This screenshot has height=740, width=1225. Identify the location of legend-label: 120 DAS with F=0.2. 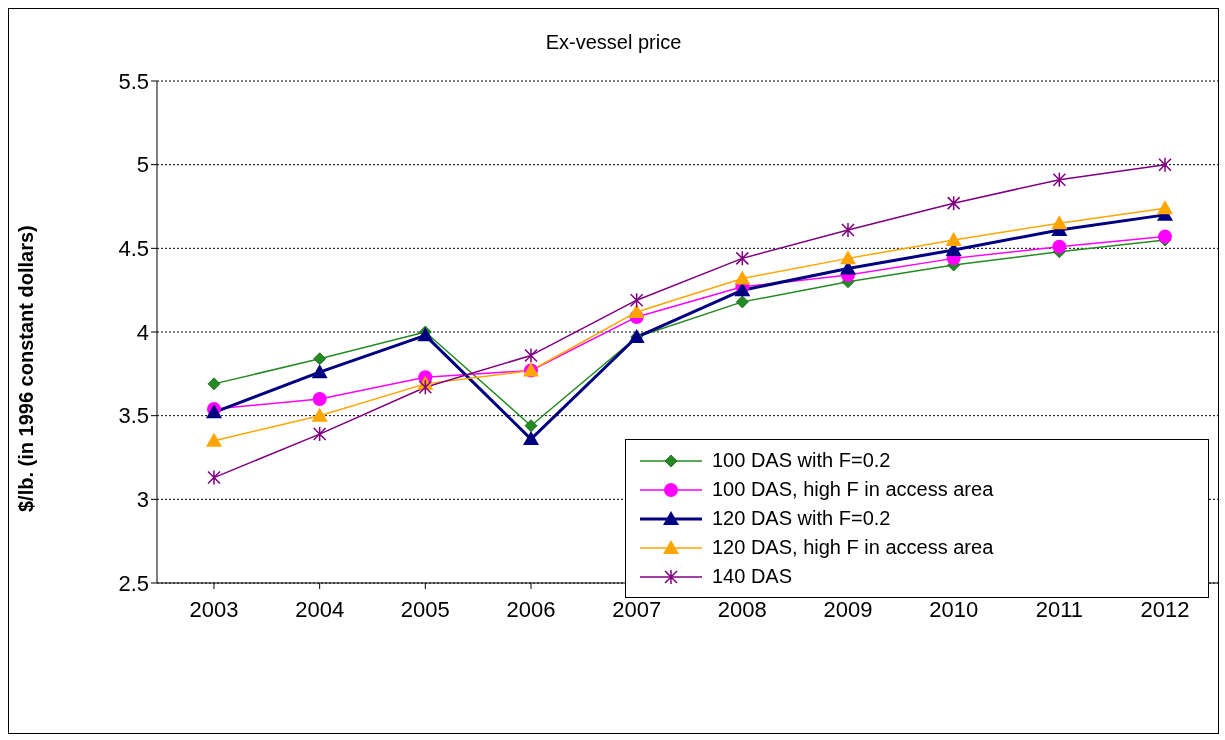
(801, 518).